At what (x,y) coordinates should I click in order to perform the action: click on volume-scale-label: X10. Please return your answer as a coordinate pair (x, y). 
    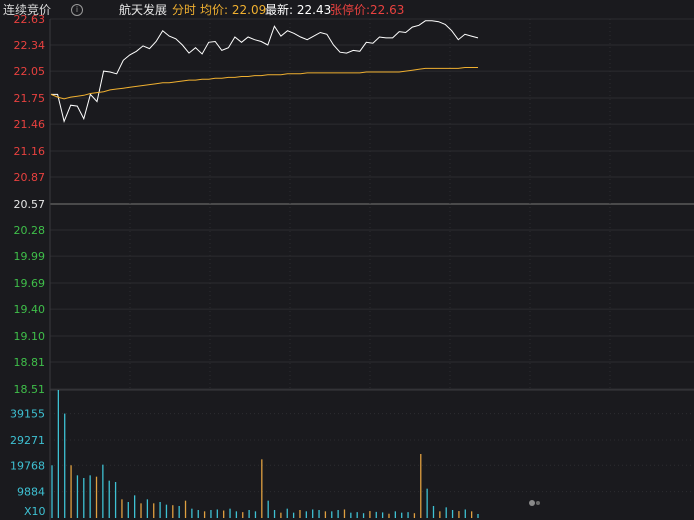
    Looking at the image, I should click on (35, 511).